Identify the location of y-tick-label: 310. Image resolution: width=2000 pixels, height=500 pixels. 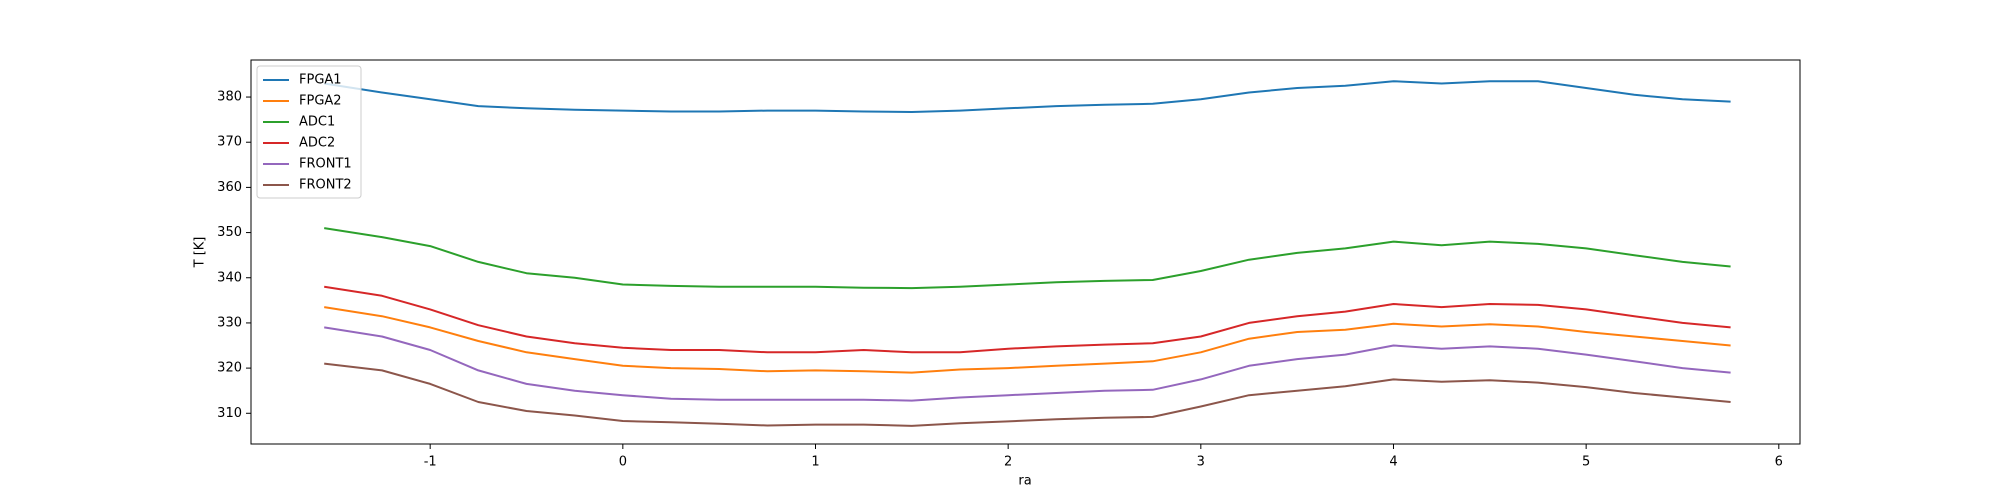
(229, 413).